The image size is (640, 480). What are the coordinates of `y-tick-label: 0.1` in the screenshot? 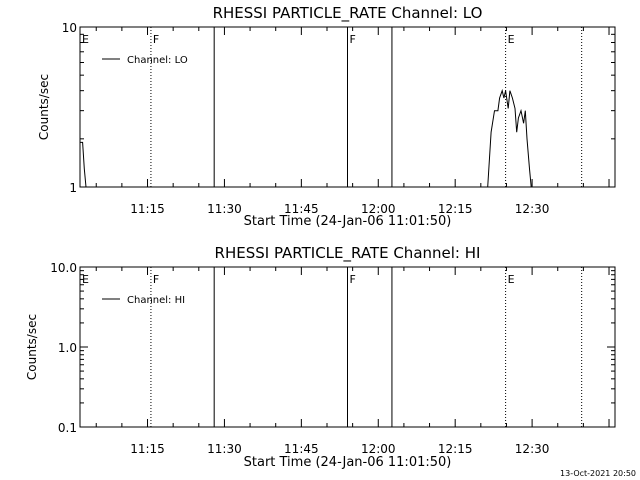 It's located at (67, 428).